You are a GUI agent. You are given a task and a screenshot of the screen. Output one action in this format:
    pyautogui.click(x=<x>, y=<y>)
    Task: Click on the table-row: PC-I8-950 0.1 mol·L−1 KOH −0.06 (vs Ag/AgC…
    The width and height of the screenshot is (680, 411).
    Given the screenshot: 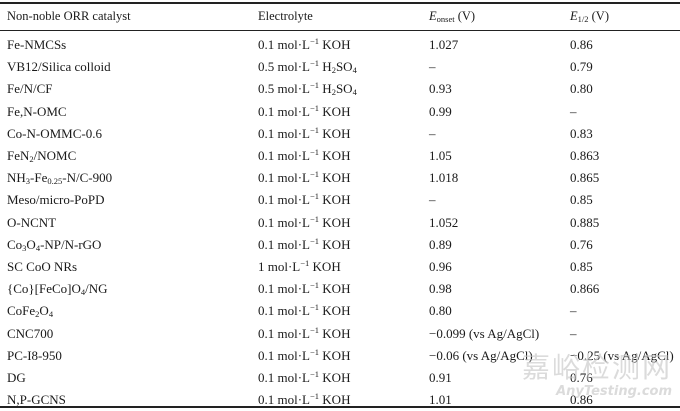 What is the action you would take?
    pyautogui.click(x=340, y=356)
    